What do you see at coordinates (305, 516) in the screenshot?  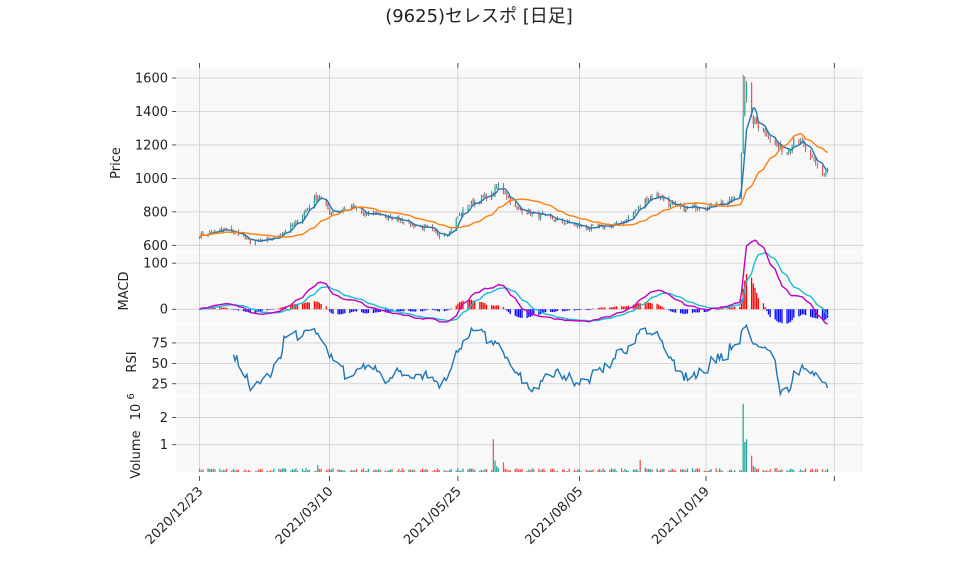 I see `xtick-label: 2021/03/10` at bounding box center [305, 516].